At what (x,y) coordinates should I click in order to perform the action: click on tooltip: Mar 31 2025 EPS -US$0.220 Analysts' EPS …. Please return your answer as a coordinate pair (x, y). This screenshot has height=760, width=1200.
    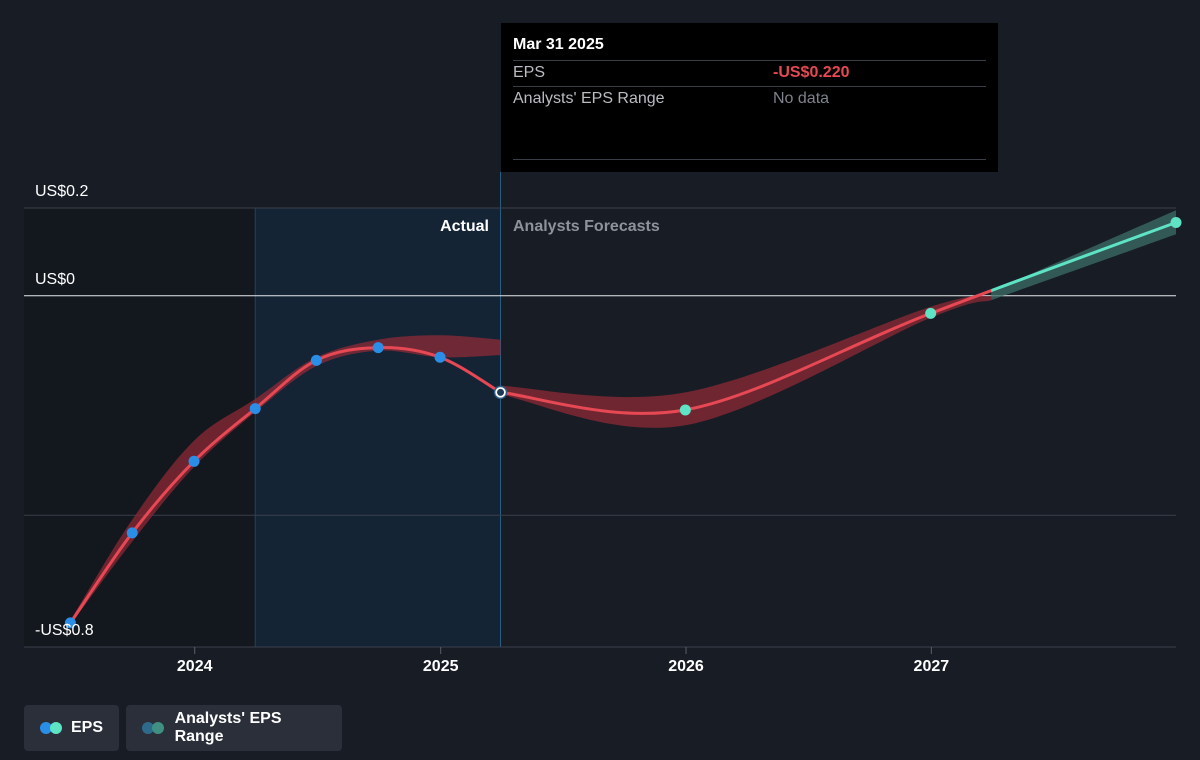
    Looking at the image, I should click on (749, 97).